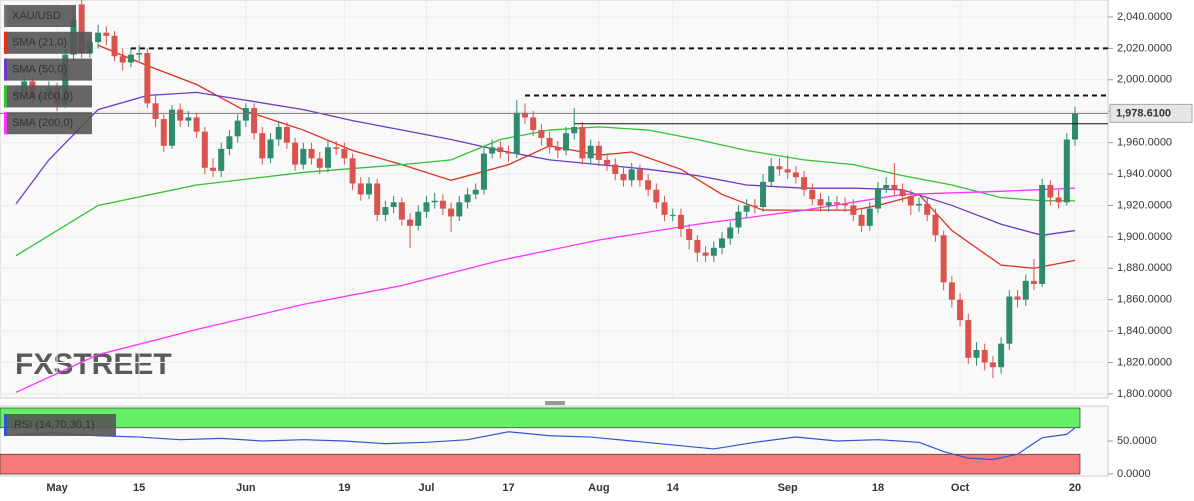 The height and width of the screenshot is (501, 1194). Describe the element at coordinates (1144, 394) in the screenshot. I see `y-tick-label: 1,800.0000` at that location.